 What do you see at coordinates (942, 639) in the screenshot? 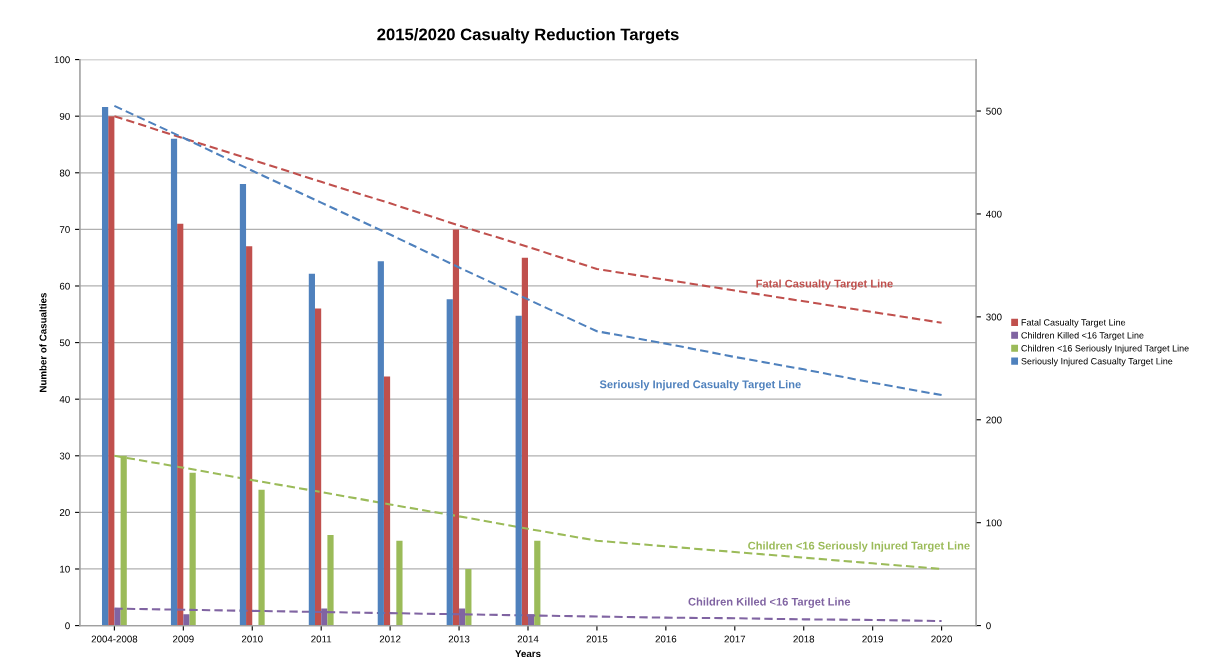
I see `x-tick-label: 2020` at bounding box center [942, 639].